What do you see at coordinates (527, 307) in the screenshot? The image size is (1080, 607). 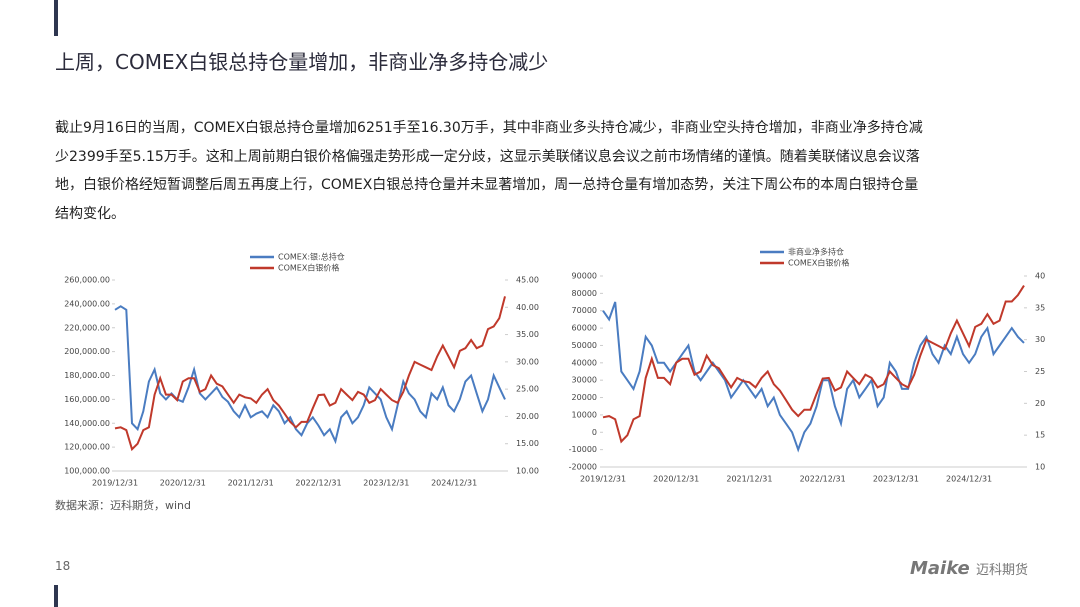 I see `y2-tick-label: 40.00` at bounding box center [527, 307].